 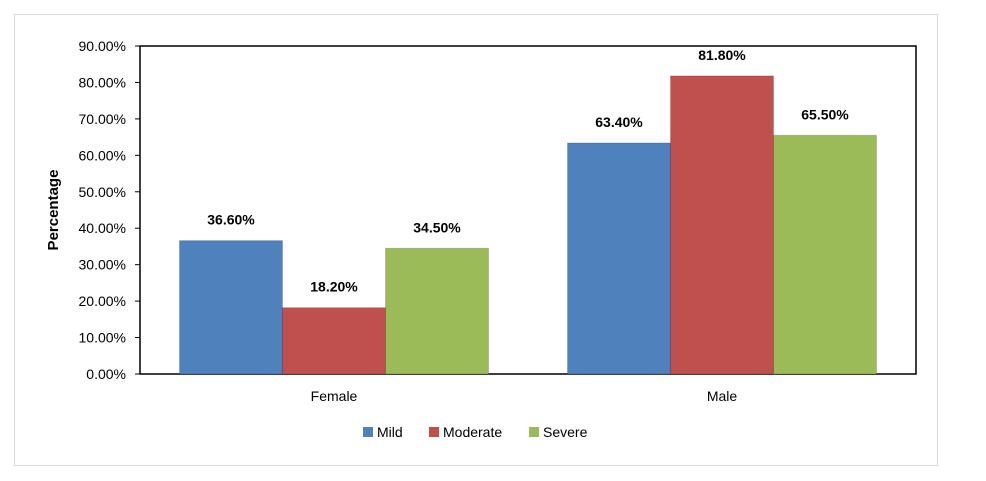 I want to click on y-tick-label: 70.00%, so click(x=102, y=119).